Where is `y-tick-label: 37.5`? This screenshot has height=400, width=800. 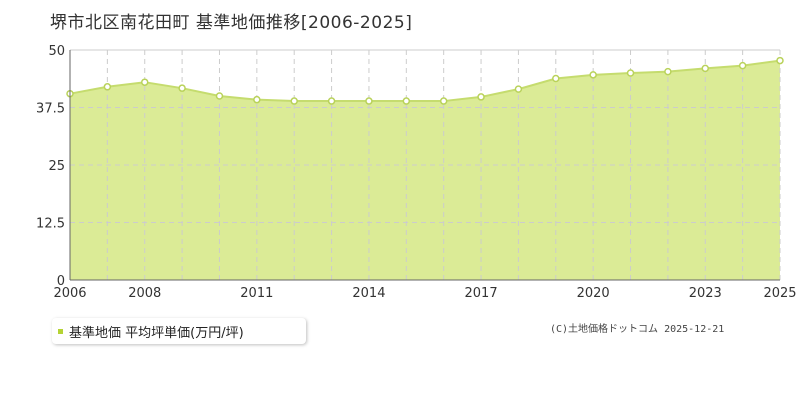 y-tick-label: 37.5 is located at coordinates (50, 109).